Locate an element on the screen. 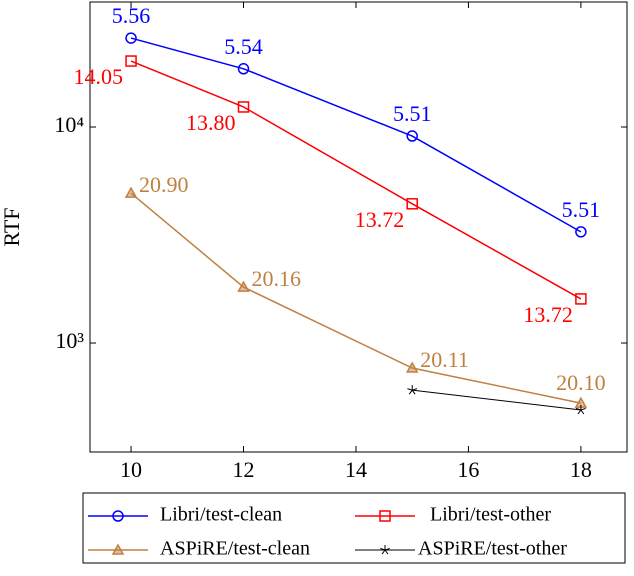 The image size is (634, 576). point-label: 5.54 is located at coordinates (243, 46).